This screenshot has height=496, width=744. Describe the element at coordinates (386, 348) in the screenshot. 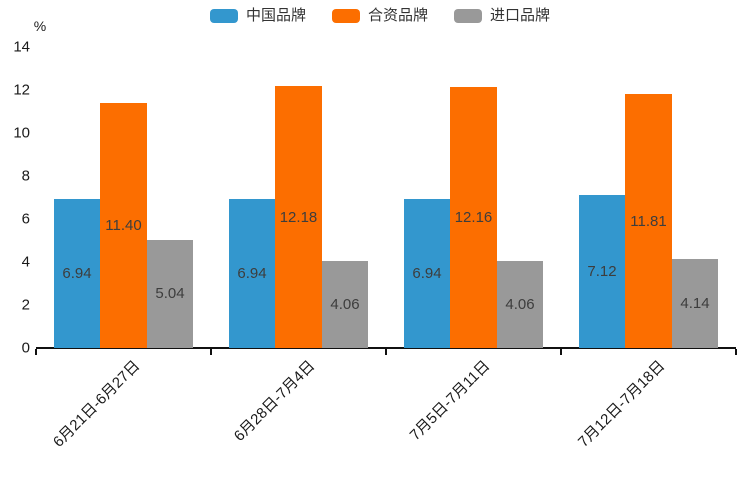

I see `x-axis-line` at that location.